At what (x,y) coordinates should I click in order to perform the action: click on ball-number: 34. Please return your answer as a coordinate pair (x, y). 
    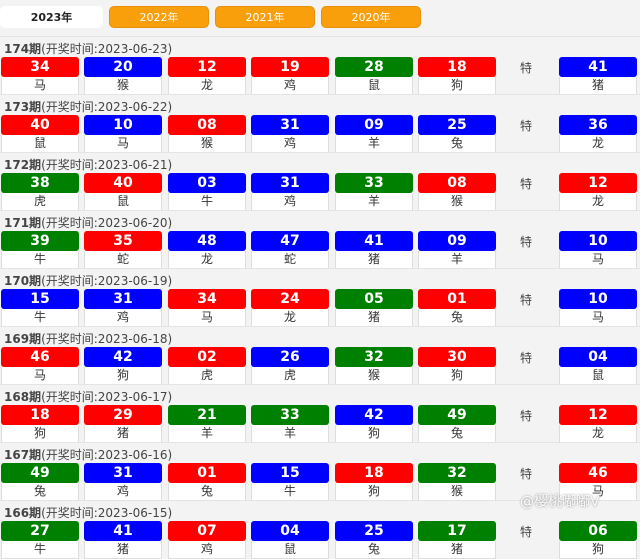
    Looking at the image, I should click on (207, 299).